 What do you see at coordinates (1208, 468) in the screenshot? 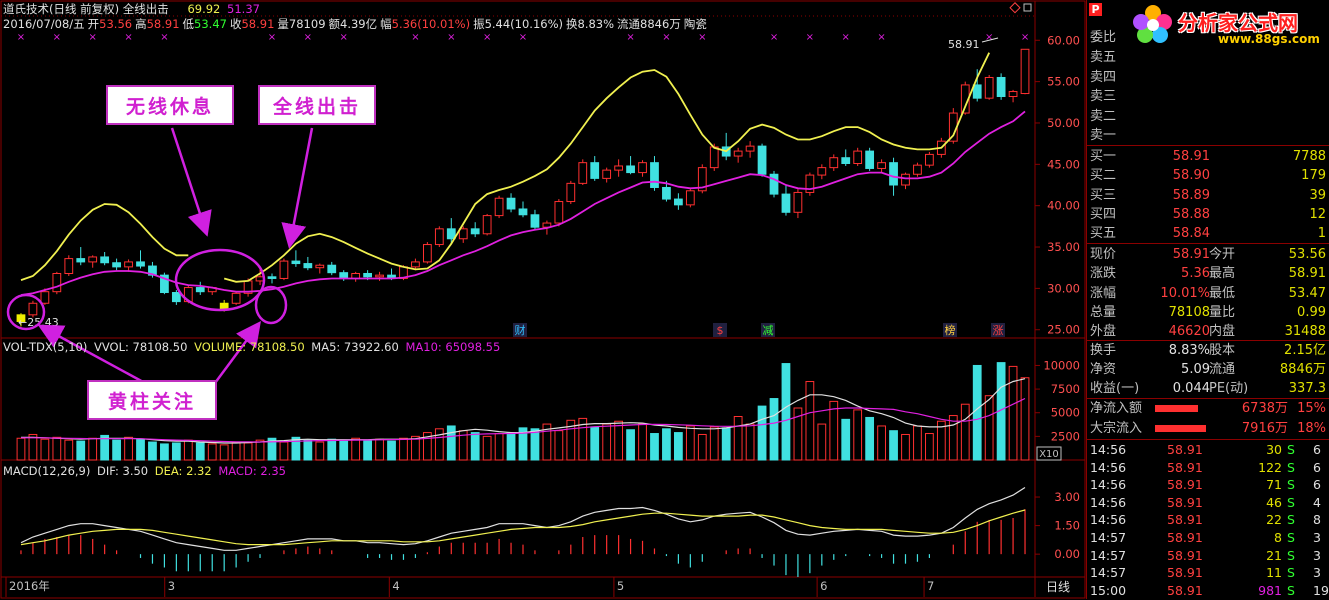
I see `tick-row: 14:56 58.91 122 S 6` at bounding box center [1208, 468].